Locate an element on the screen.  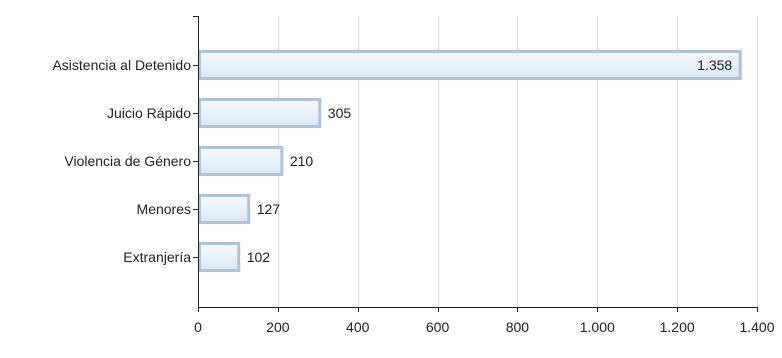
x-tick-label: 600 is located at coordinates (438, 327).